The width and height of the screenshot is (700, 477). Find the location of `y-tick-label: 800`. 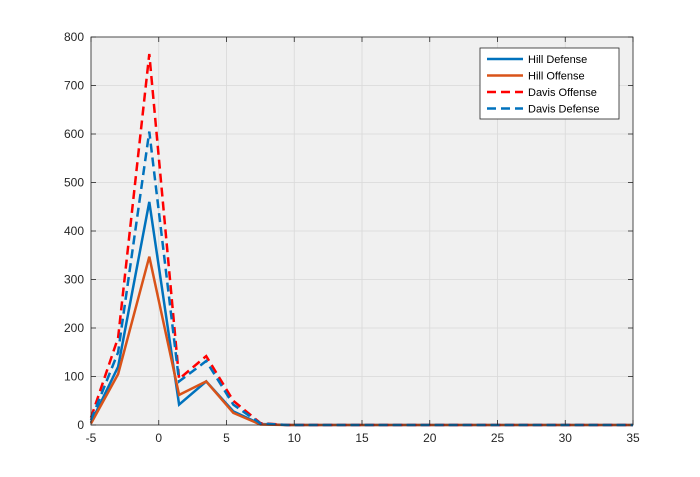

y-tick-label: 800 is located at coordinates (74, 37).